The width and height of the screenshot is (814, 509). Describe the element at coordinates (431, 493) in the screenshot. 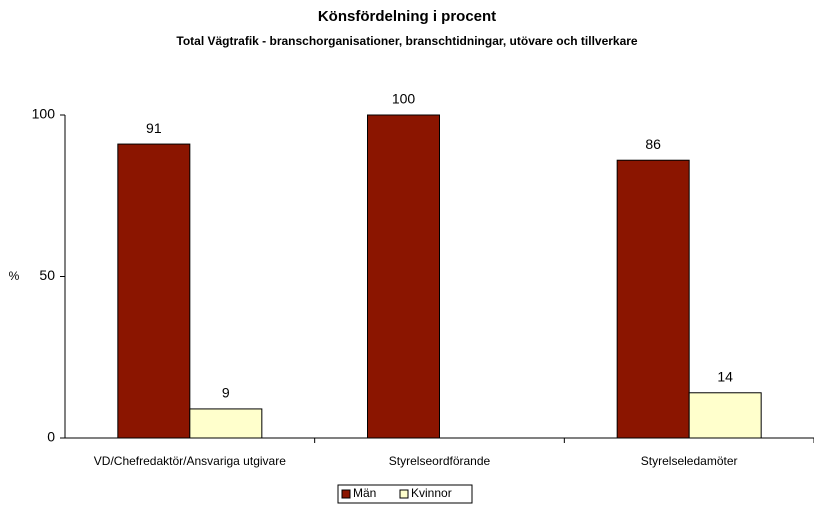

I see `legend-label: Kvinnor` at that location.